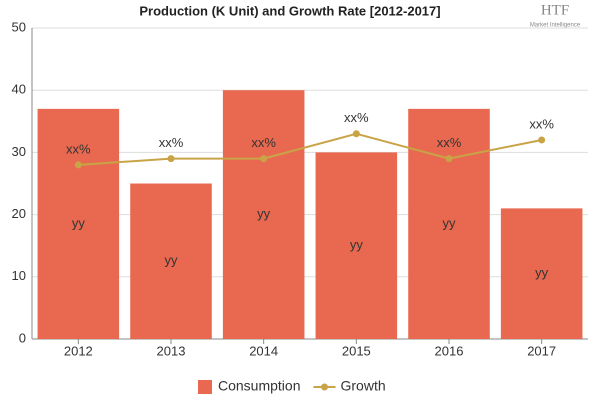  I want to click on legend-label: Growth, so click(363, 386).